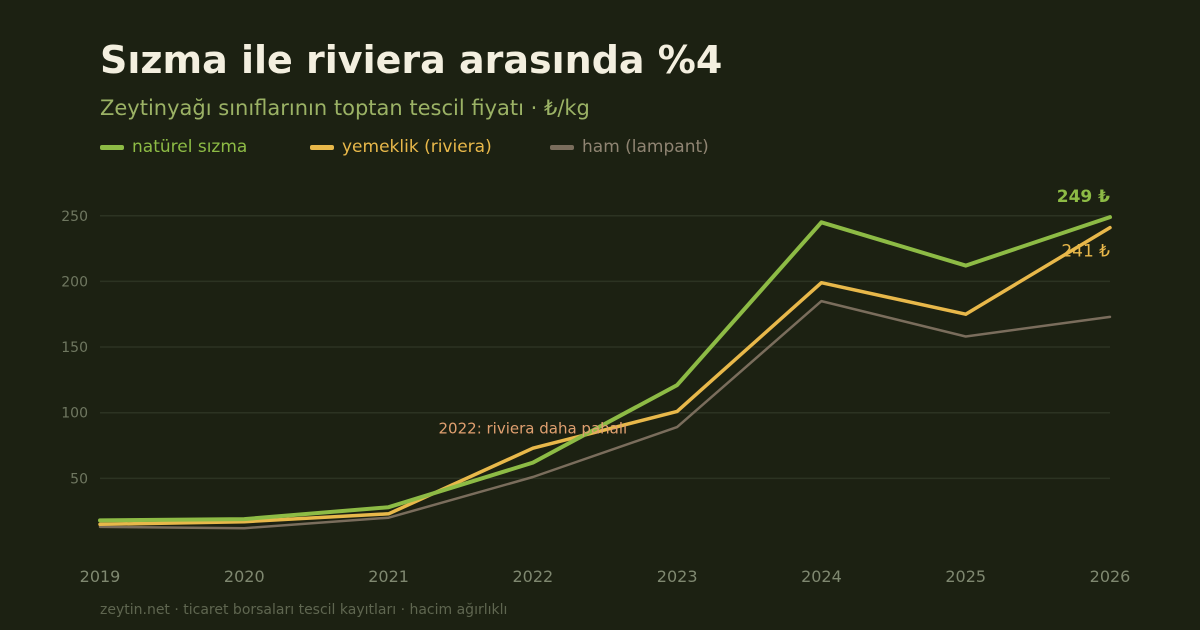 Image resolution: width=1200 pixels, height=630 pixels. Describe the element at coordinates (965, 576) in the screenshot. I see `x-tick-label-2025: 2025` at that location.